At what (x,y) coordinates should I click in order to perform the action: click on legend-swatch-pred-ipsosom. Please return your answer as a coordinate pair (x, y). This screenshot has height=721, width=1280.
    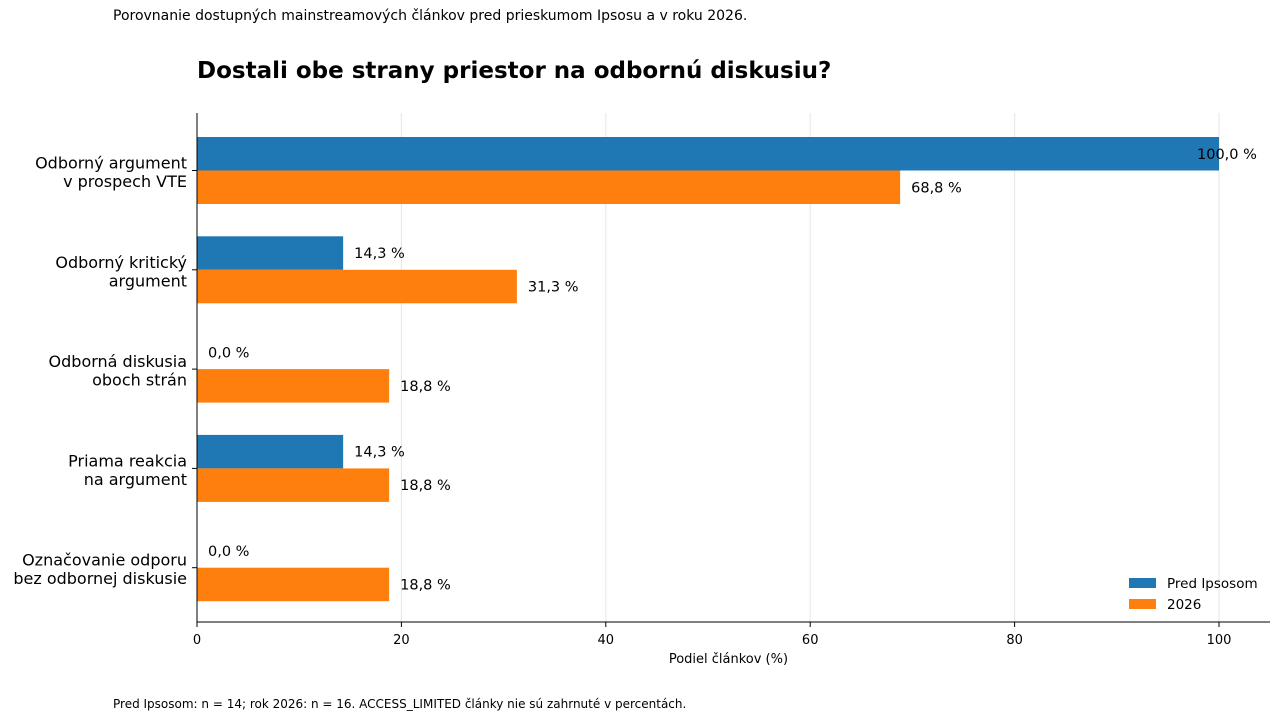
    Looking at the image, I should click on (1142, 583).